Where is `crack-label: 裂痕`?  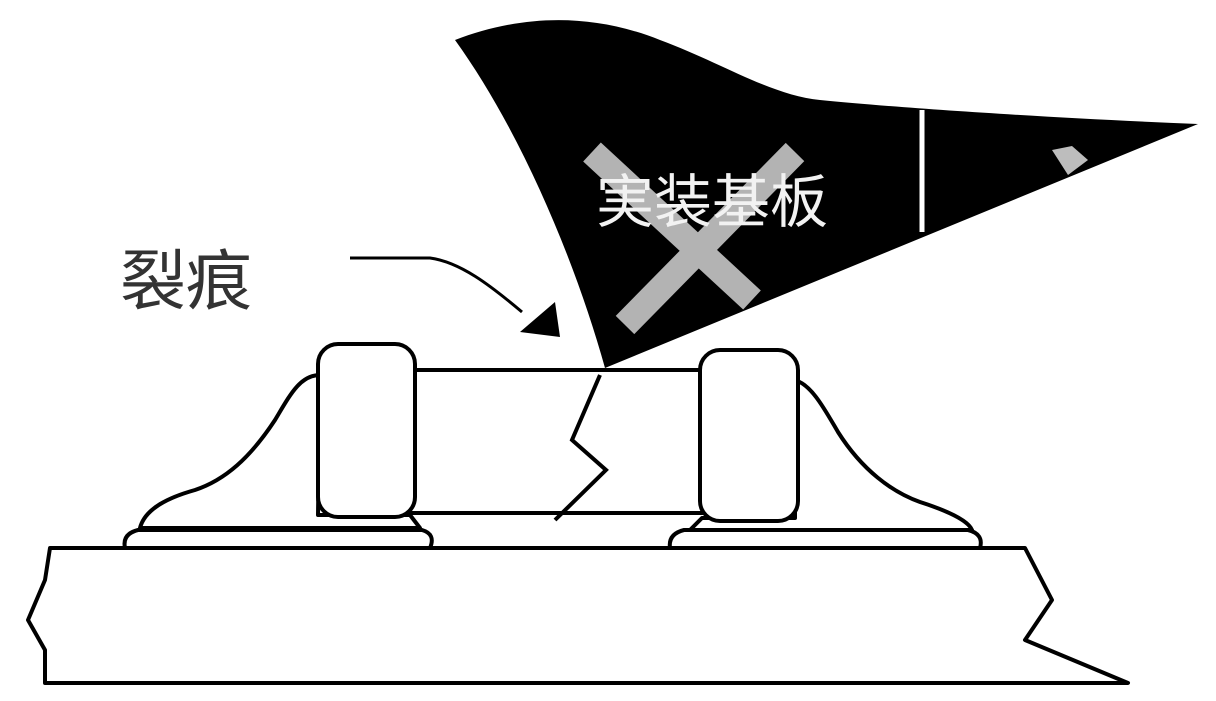
crack-label: 裂痕 is located at coordinates (186, 281).